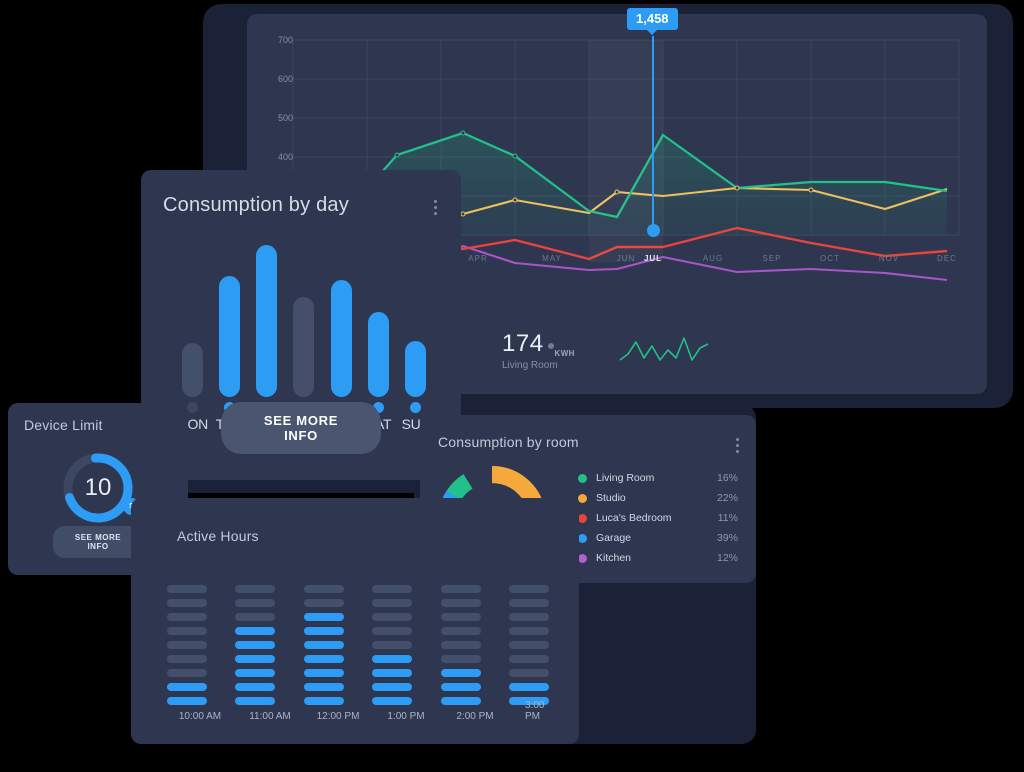 This screenshot has height=772, width=1024. I want to click on legend-percent: 16%, so click(727, 478).